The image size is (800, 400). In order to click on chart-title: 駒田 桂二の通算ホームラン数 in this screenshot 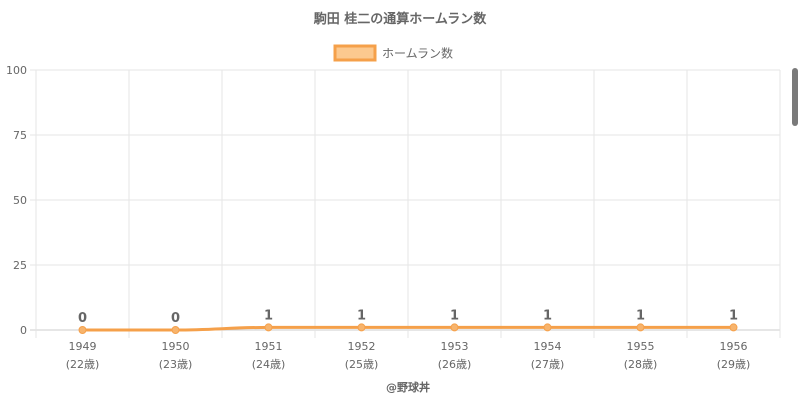, I will do `click(400, 19)`.